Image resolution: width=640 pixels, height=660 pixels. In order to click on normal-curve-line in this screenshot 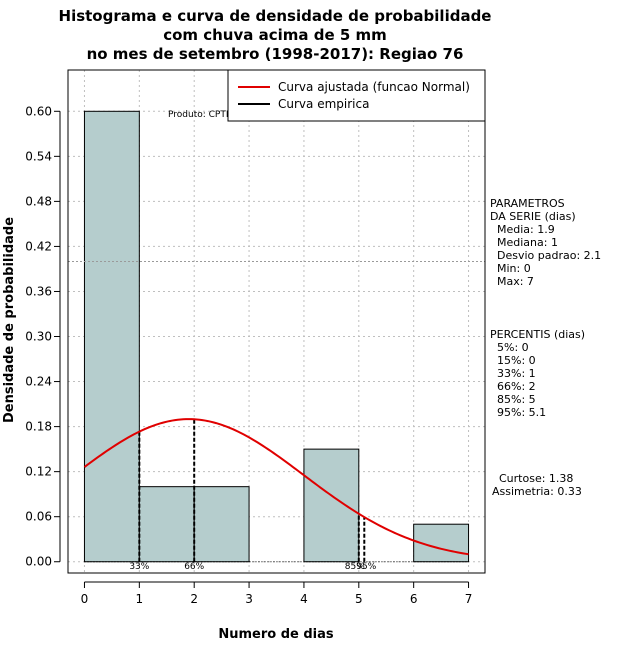, I will do `click(276, 487)`.